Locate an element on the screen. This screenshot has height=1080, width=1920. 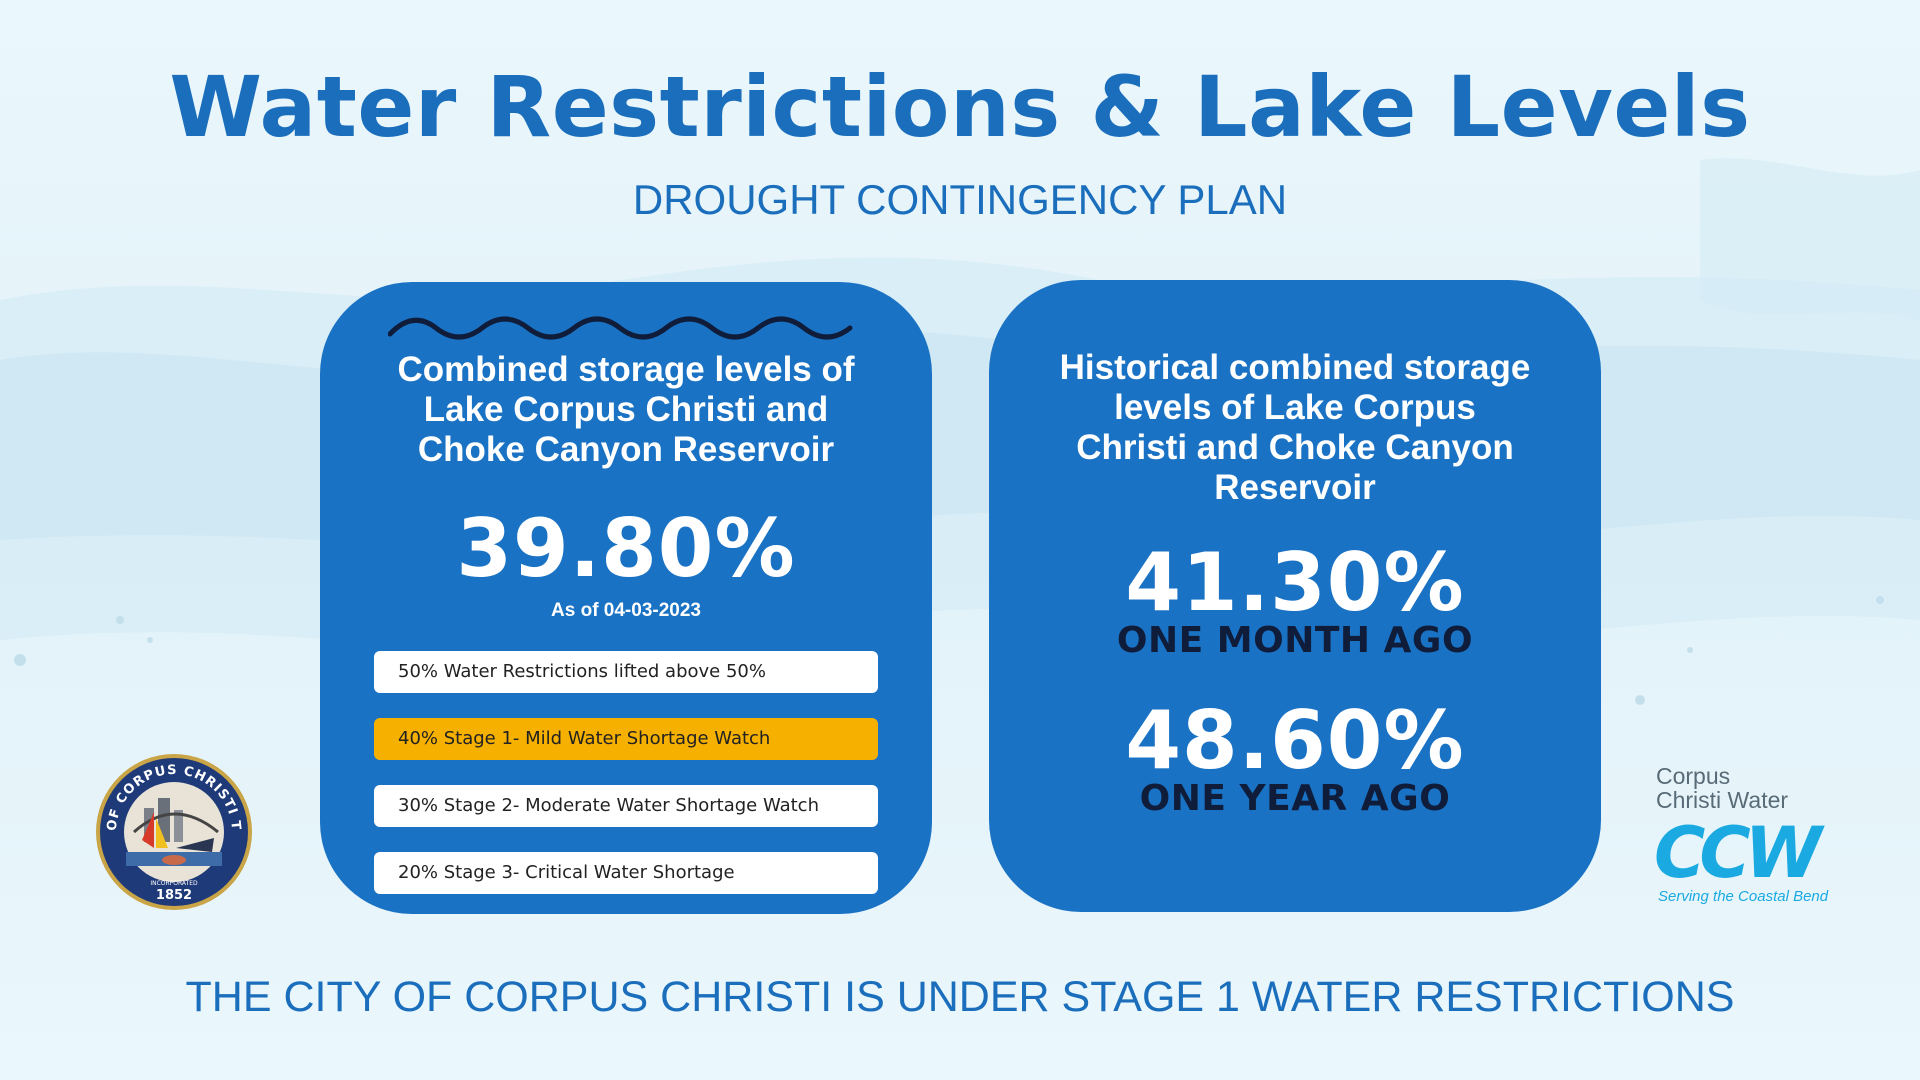
heading-line: Choke Canyon Reservoir is located at coordinates (626, 449).